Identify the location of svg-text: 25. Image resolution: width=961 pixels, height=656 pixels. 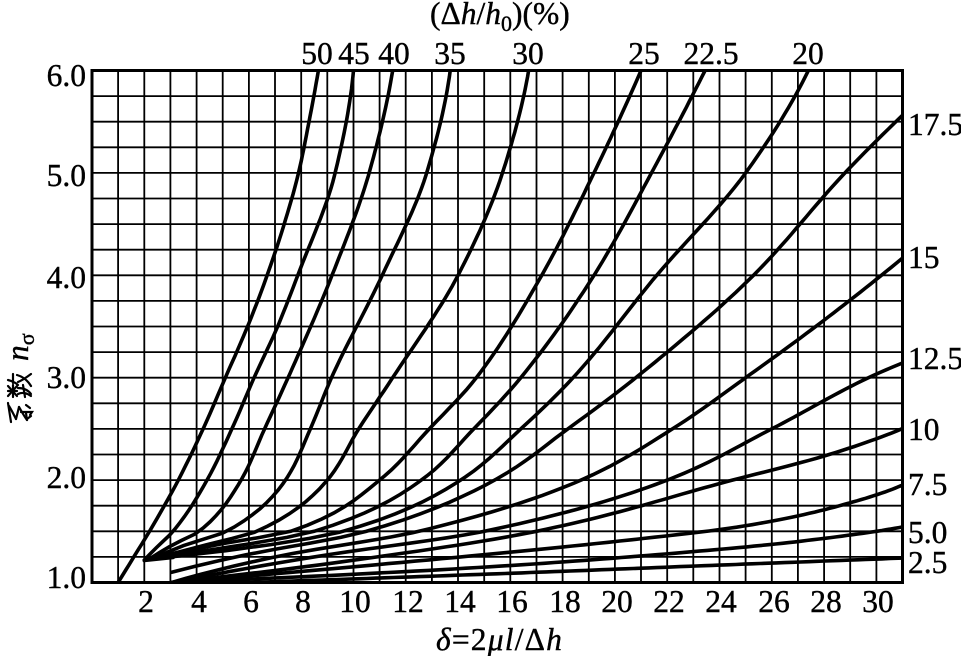
(644, 53).